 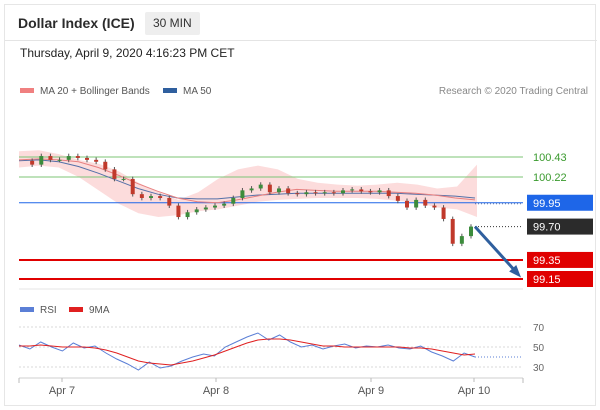 What do you see at coordinates (216, 391) in the screenshot?
I see `time-axis-label: Apr 8` at bounding box center [216, 391].